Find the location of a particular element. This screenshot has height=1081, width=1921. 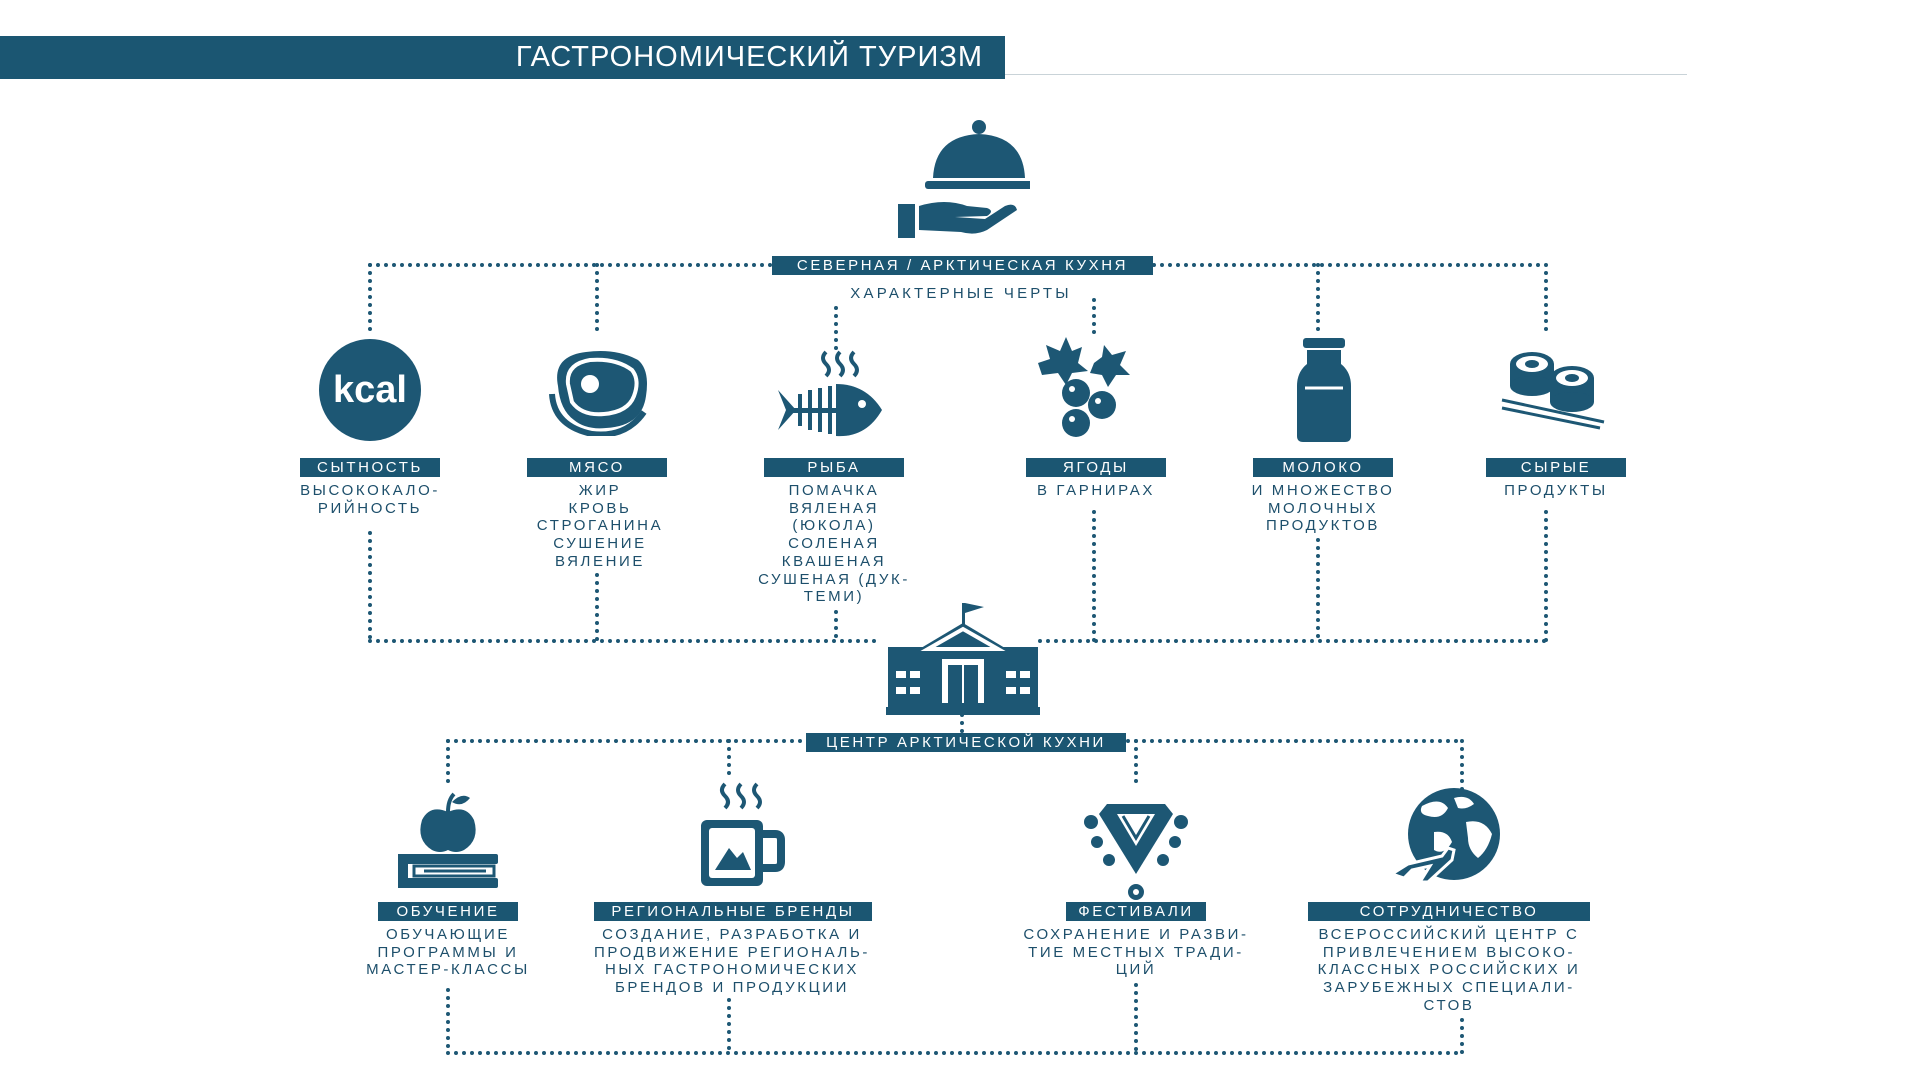

title-divider is located at coordinates (1346, 74).